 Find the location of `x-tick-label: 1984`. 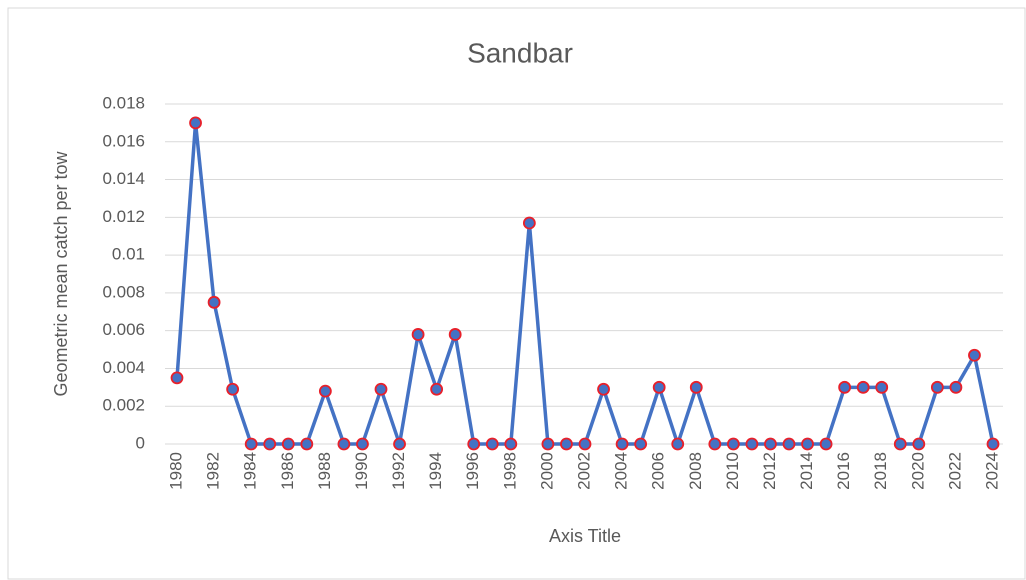

x-tick-label: 1984 is located at coordinates (250, 471).